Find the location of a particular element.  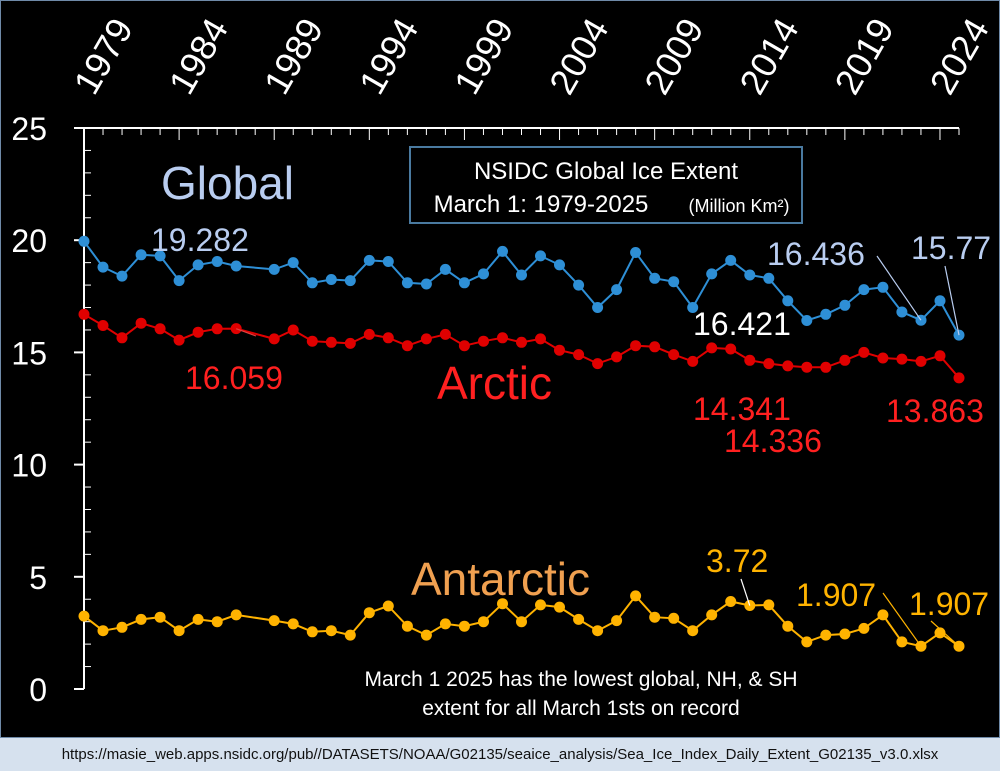

data-label-antarctic-2014: 3.72 is located at coordinates (737, 561).